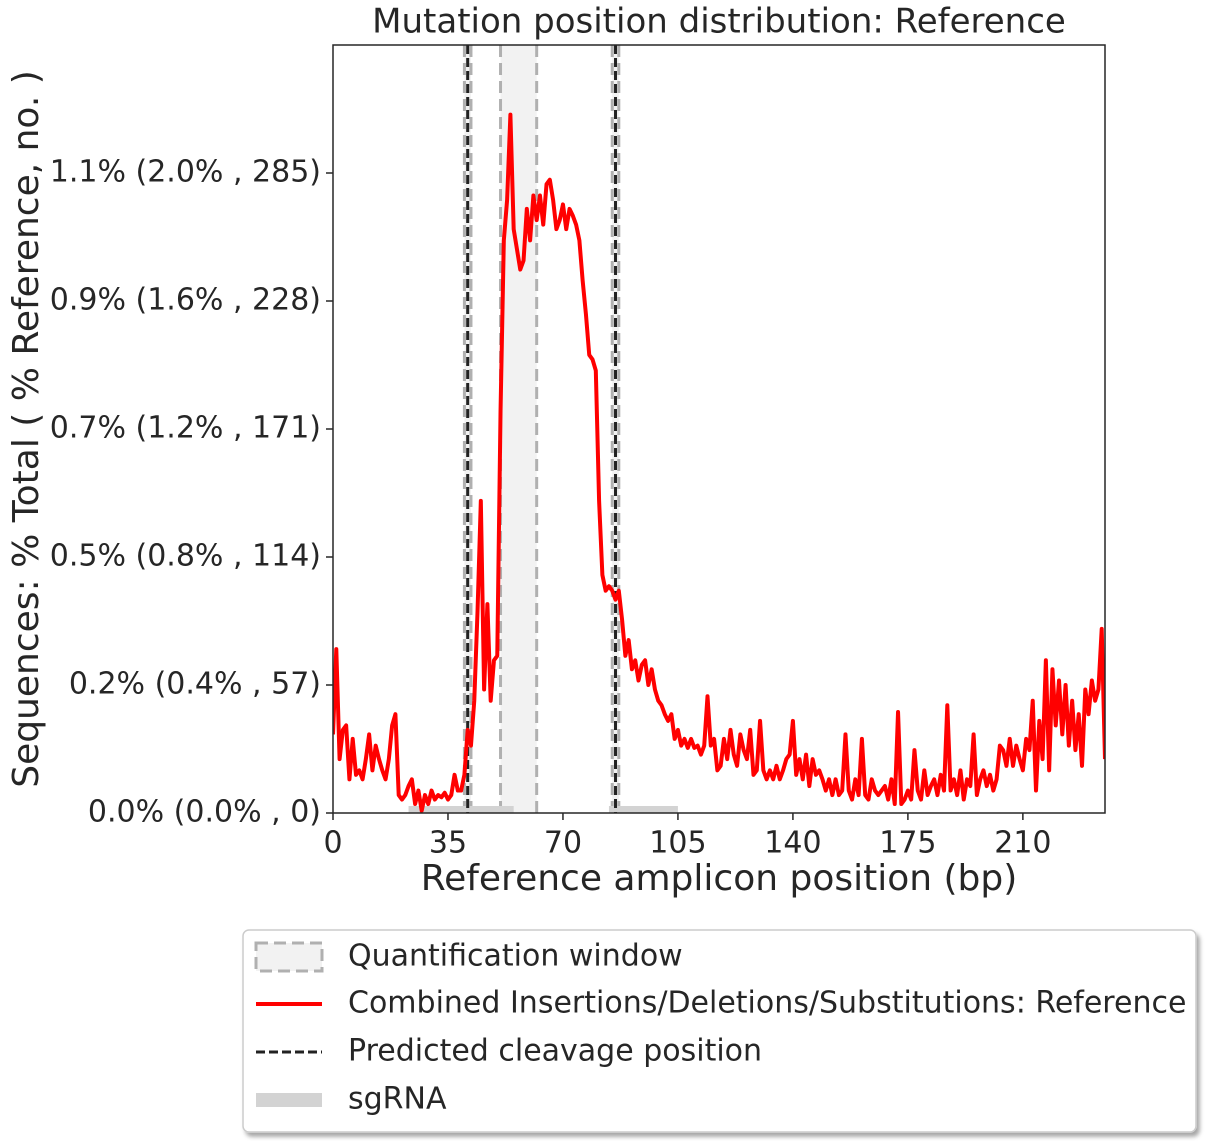 This screenshot has height=1141, width=1206. Describe the element at coordinates (185, 556) in the screenshot. I see `y-tick-label: 0.5% (0.8% , 114)` at that location.